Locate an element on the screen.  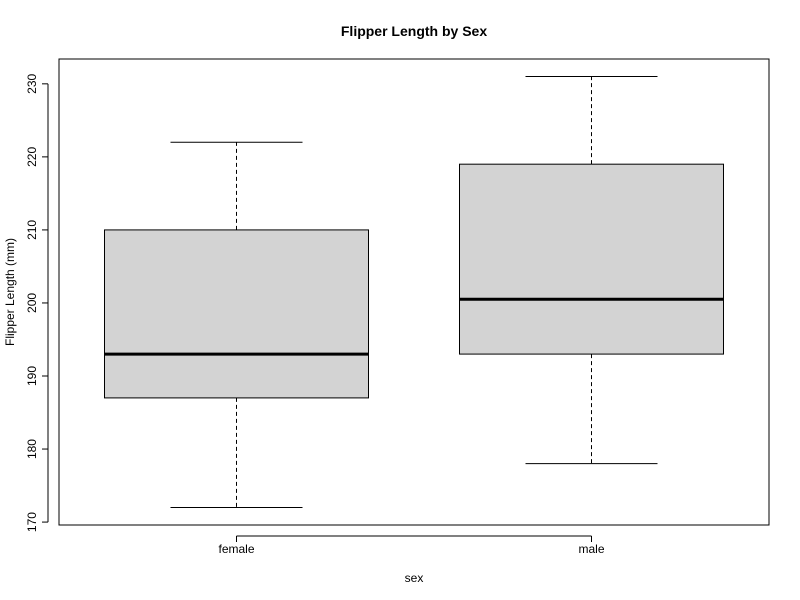
chart-title: Flipper Length by Sex is located at coordinates (414, 31).